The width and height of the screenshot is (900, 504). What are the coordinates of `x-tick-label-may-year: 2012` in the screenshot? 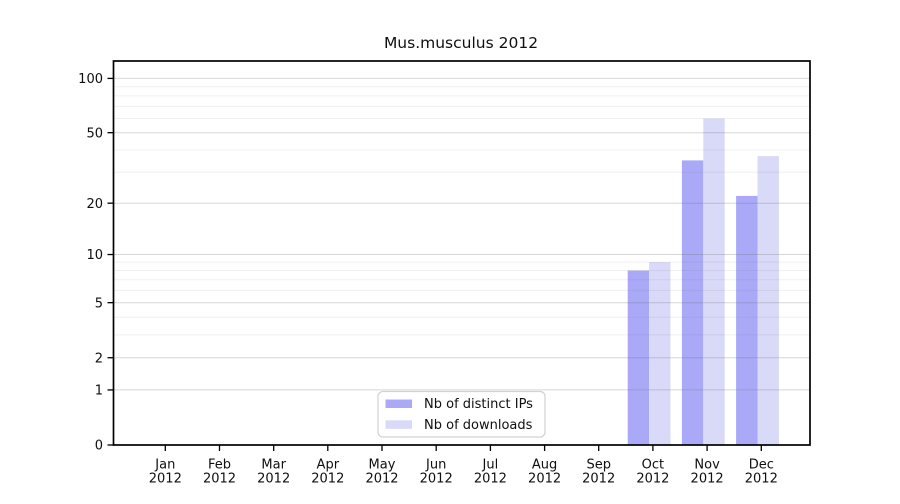 It's located at (381, 479).